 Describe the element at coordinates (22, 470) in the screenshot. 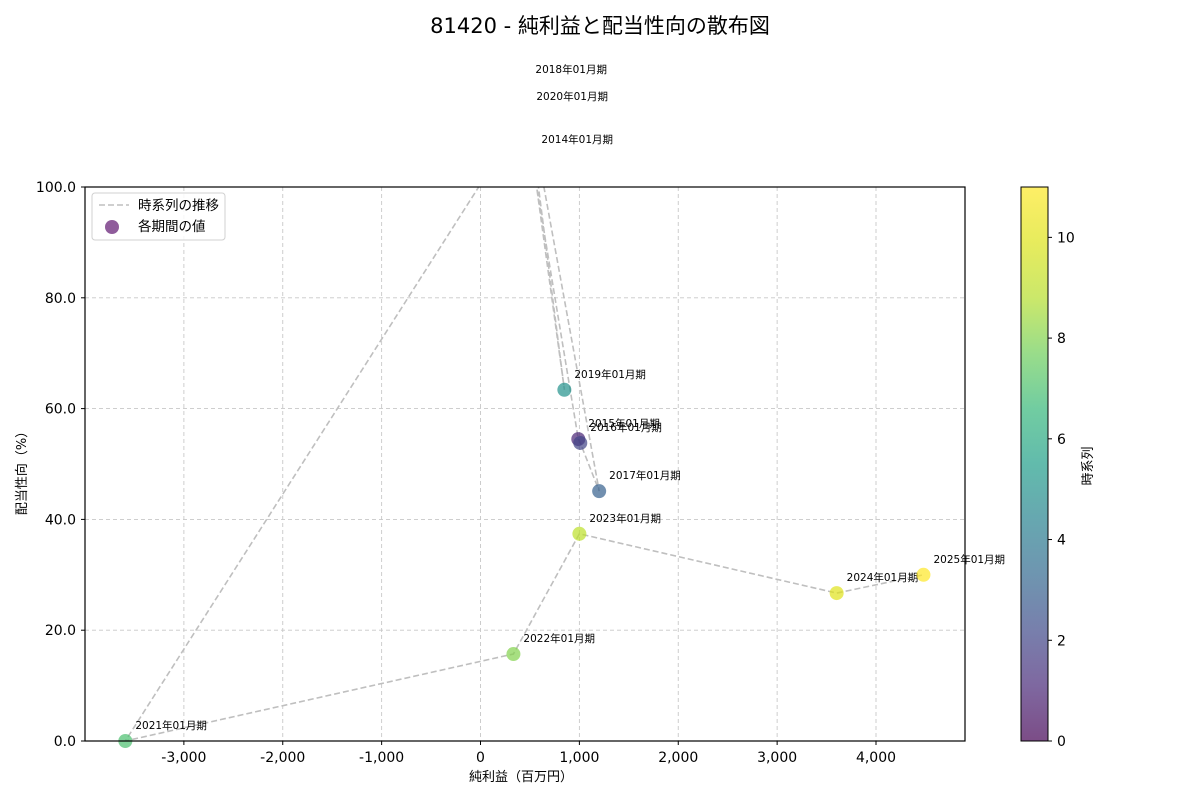

I see `y-axis-label: 配当性向（%）` at that location.